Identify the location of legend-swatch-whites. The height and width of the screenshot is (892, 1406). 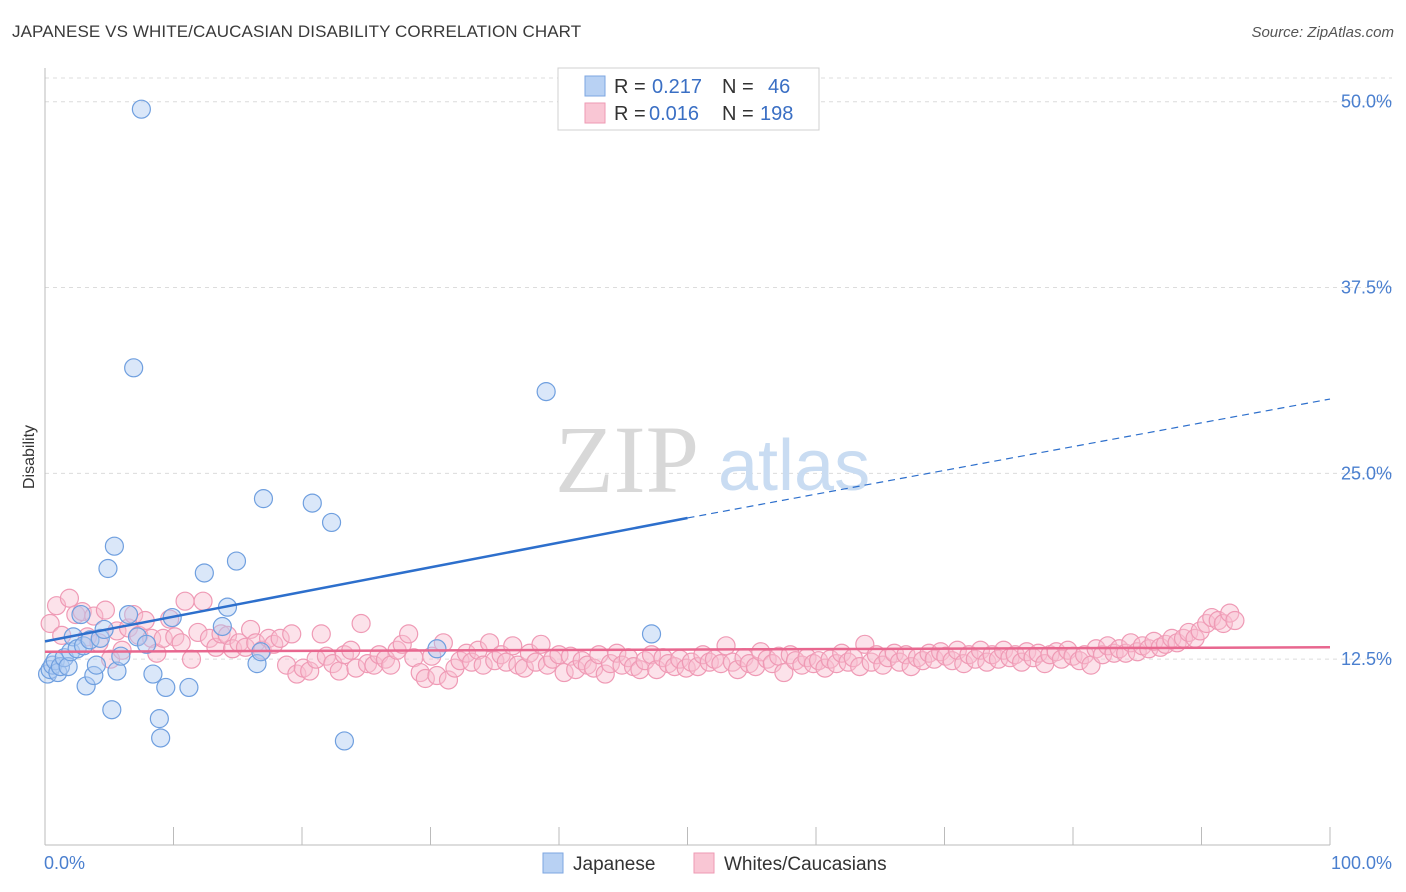
(595, 113).